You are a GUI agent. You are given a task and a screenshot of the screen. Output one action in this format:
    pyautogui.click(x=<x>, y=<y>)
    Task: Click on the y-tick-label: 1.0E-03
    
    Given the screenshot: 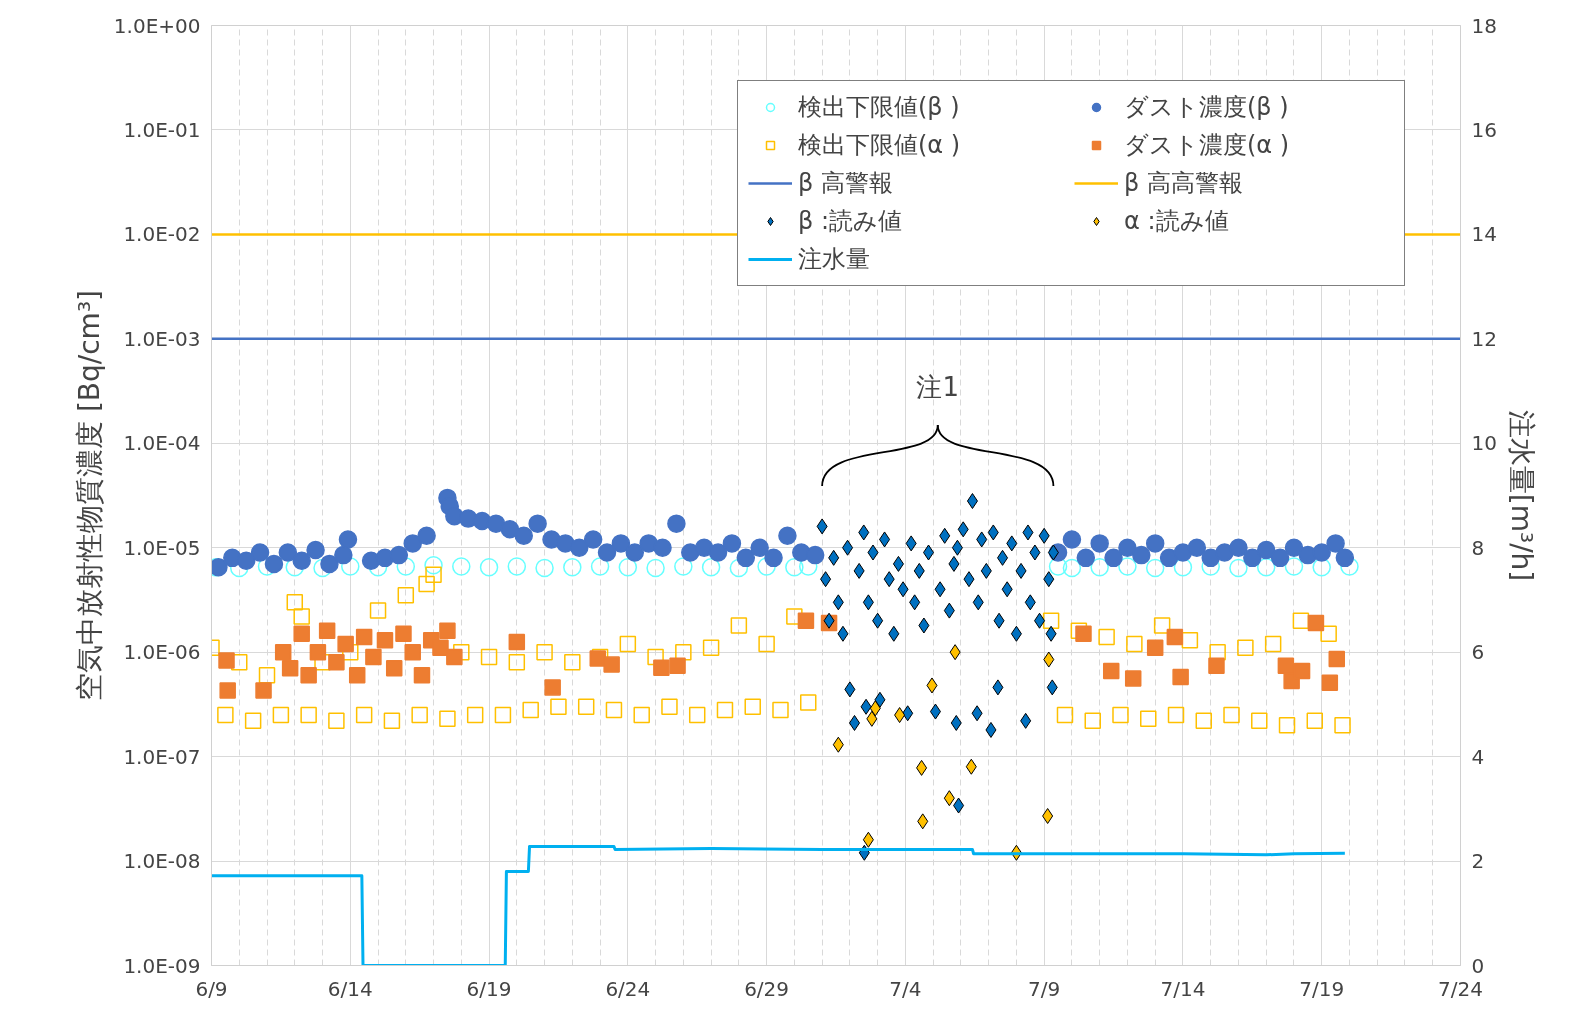 What is the action you would take?
    pyautogui.click(x=162, y=338)
    